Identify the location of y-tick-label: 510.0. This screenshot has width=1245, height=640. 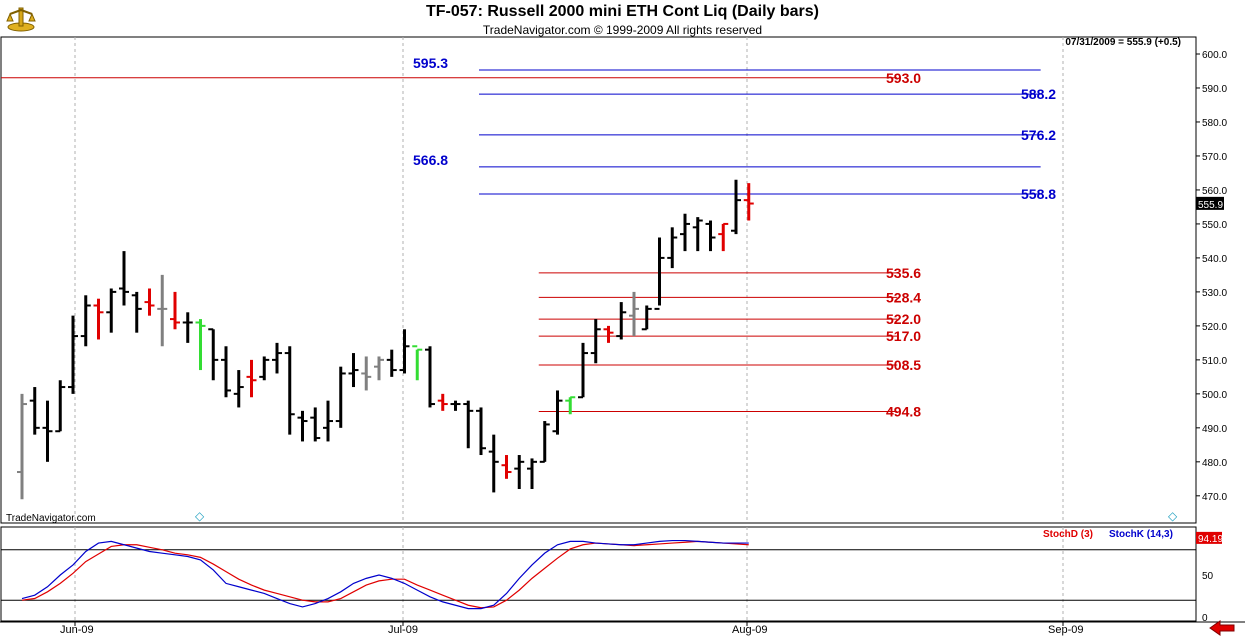
(1214, 361).